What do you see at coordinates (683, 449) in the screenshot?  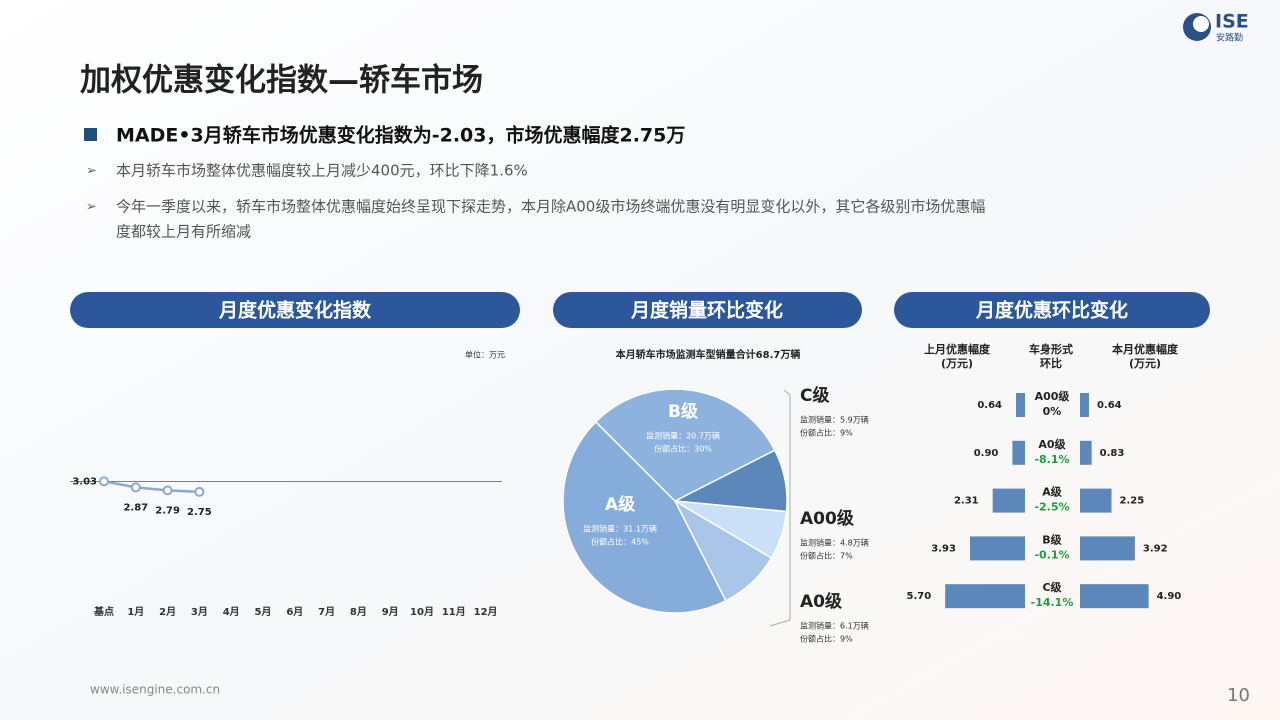 I see `slice-share: 份额占比：30%` at bounding box center [683, 449].